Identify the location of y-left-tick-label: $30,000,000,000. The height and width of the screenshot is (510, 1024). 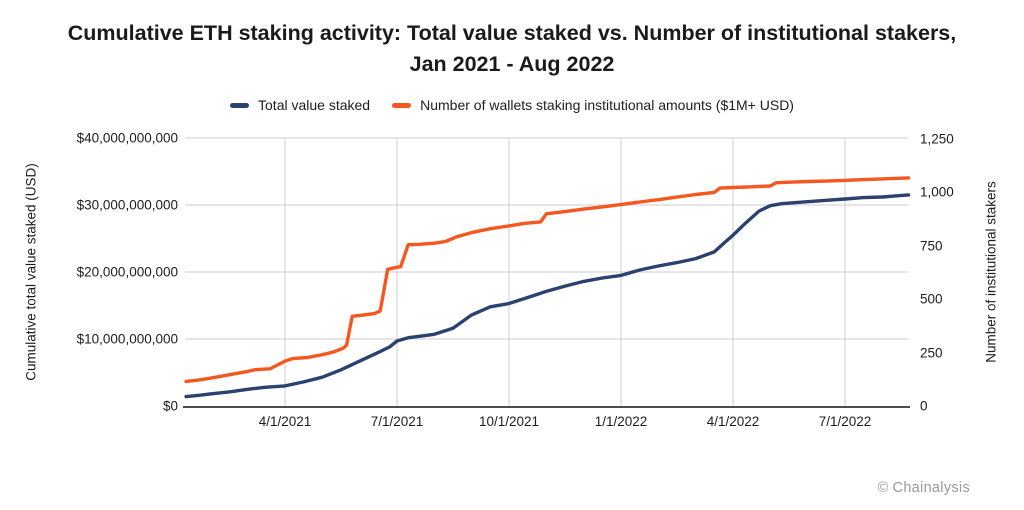
(127, 205).